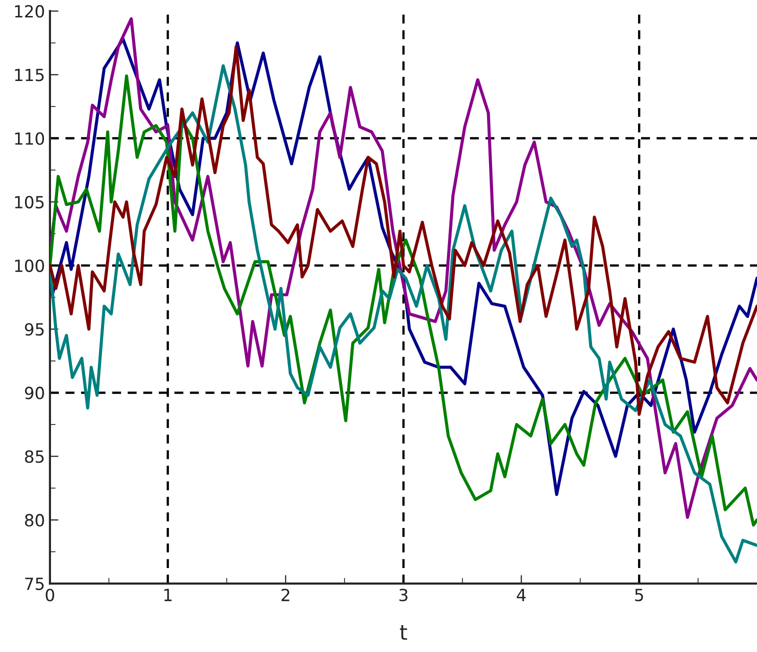  Describe the element at coordinates (168, 595) in the screenshot. I see `x-tick-label: 1` at that location.